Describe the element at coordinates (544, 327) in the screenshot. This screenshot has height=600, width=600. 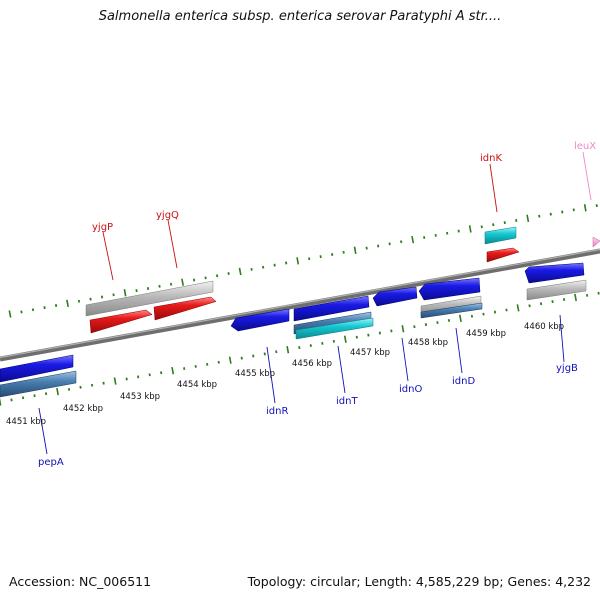
I see `scale-label: 4460 kbp` at that location.